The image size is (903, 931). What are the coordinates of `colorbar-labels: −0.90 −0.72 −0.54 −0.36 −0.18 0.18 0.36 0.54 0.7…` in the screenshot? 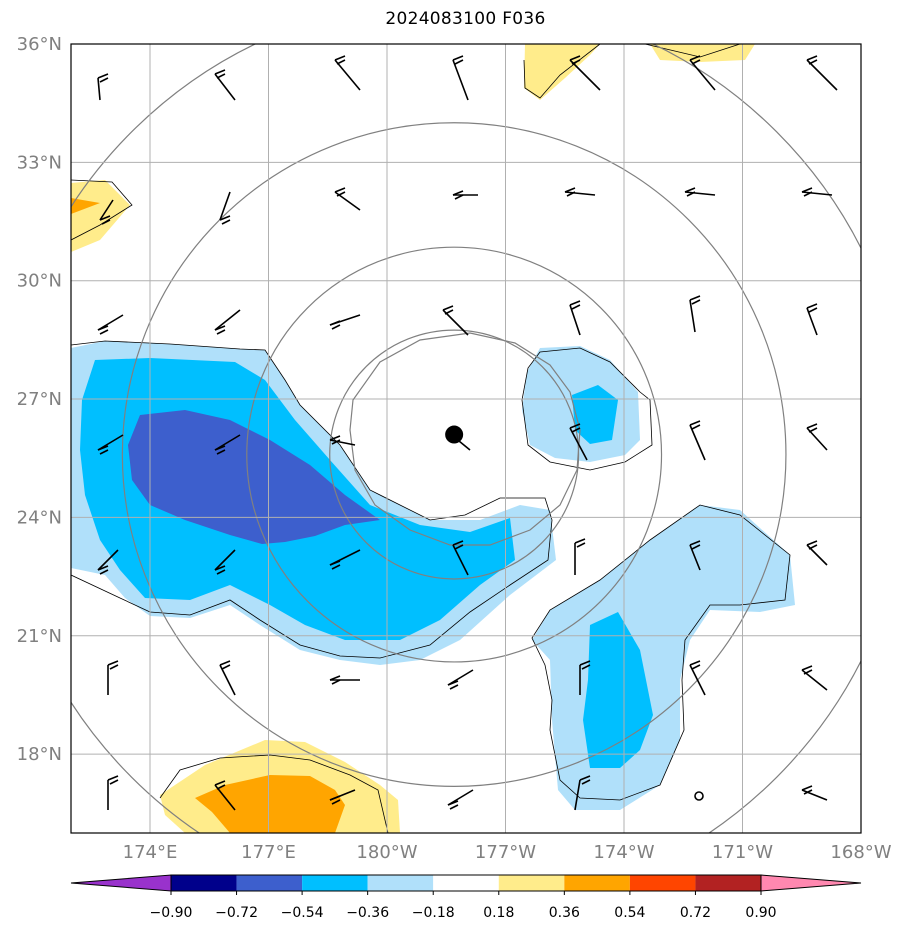 It's located at (463, 906).